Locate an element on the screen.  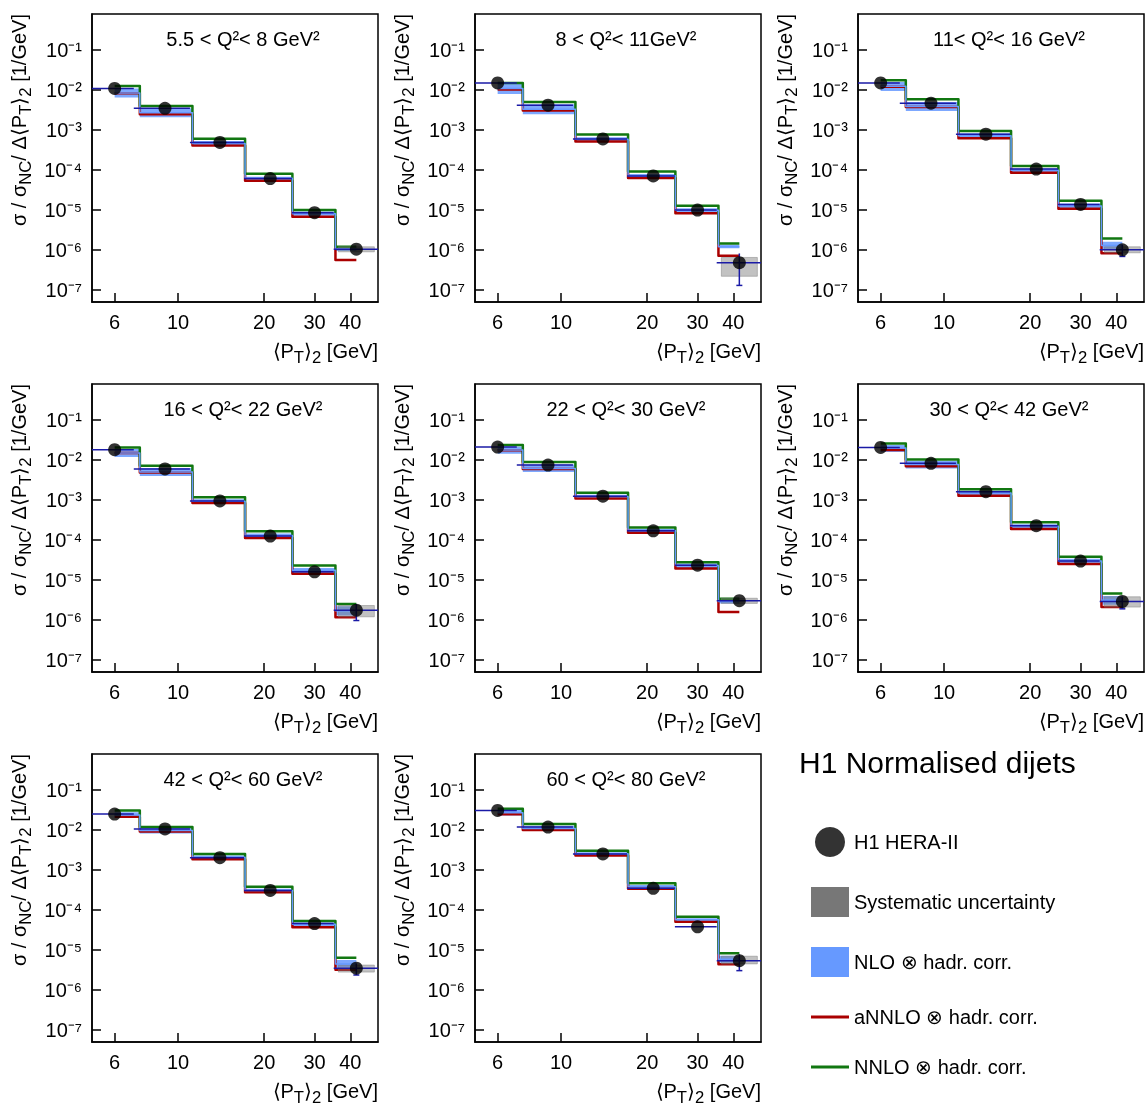
legend-label: H1 HERA-II is located at coordinates (906, 842).